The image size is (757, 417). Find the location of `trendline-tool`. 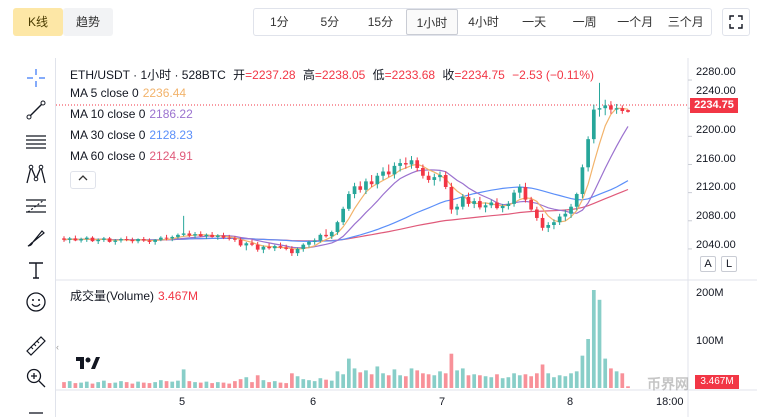

trendline-tool is located at coordinates (36, 110).